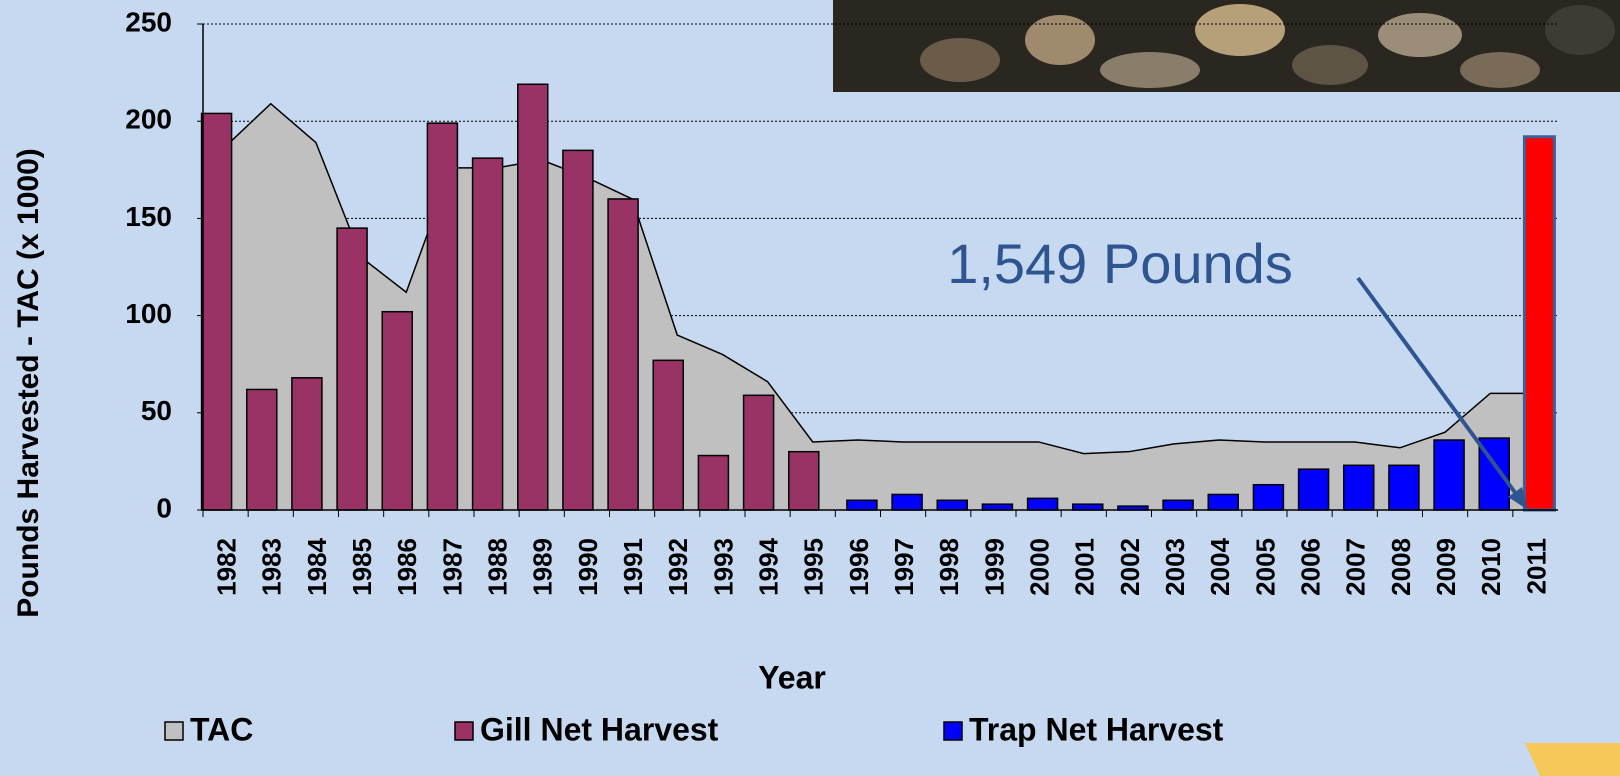 The image size is (1620, 776). I want to click on y-tick-label: 50, so click(156, 410).